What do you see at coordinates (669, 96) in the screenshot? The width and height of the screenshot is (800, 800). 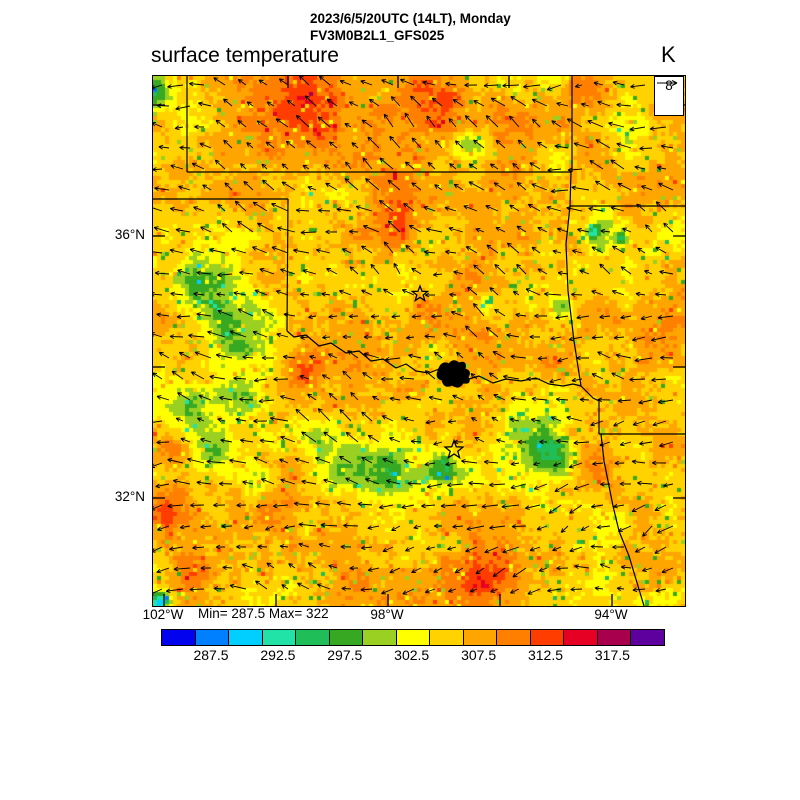 I see `wind-reference-box: 8` at bounding box center [669, 96].